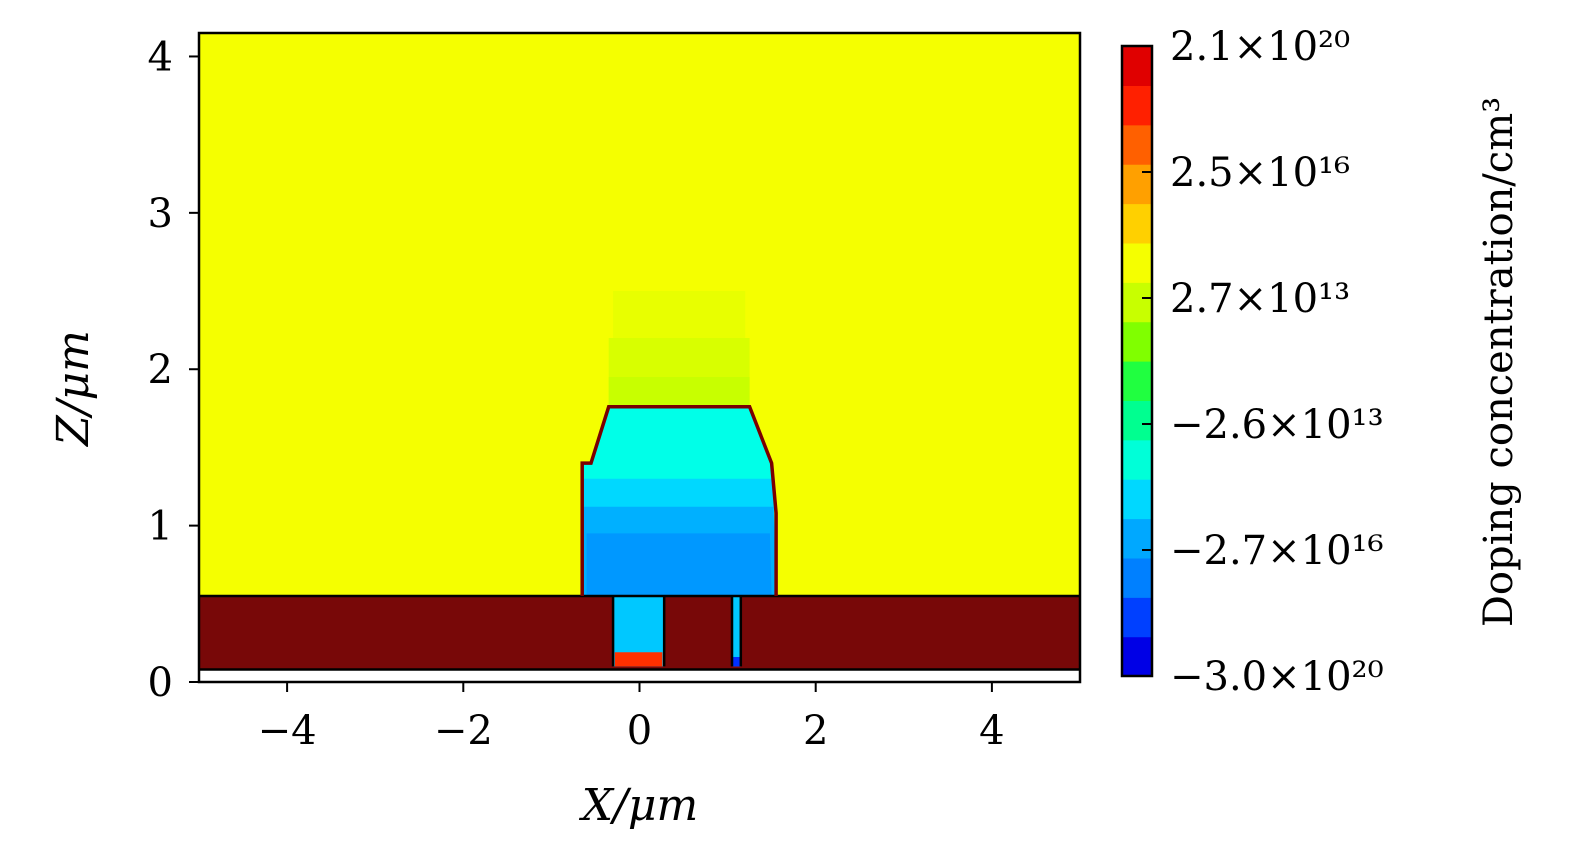  What do you see at coordinates (815, 731) in the screenshot?
I see `x-tick-label: 2` at bounding box center [815, 731].